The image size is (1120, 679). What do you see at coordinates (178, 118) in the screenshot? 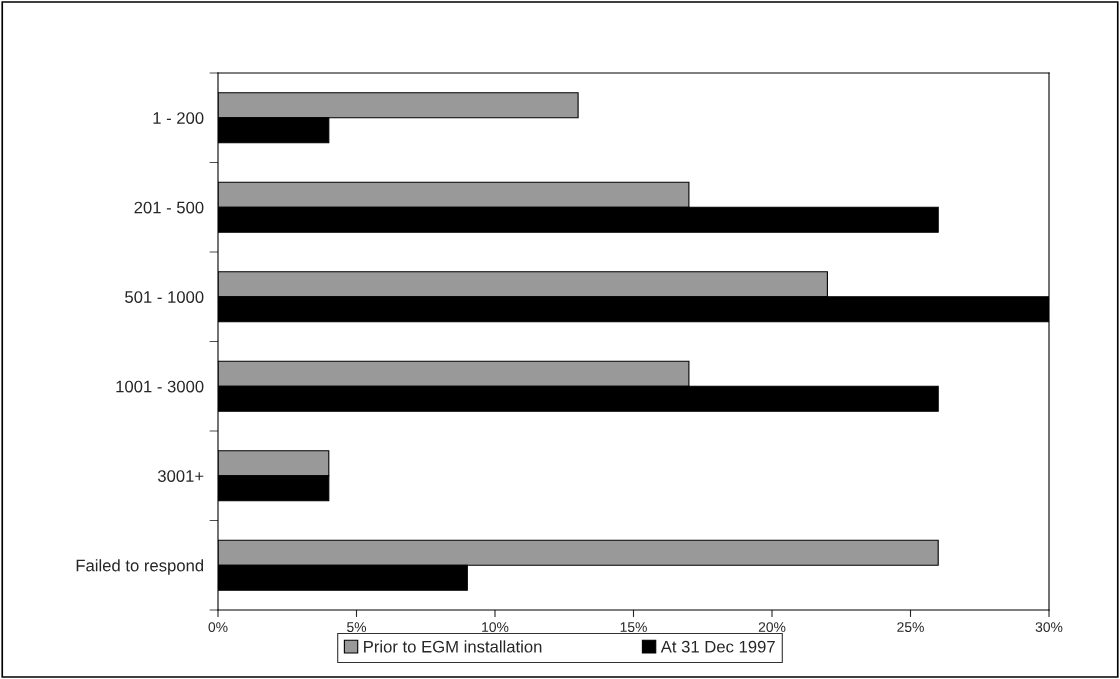
I see `y-tick-label: 1 - 200` at bounding box center [178, 118].